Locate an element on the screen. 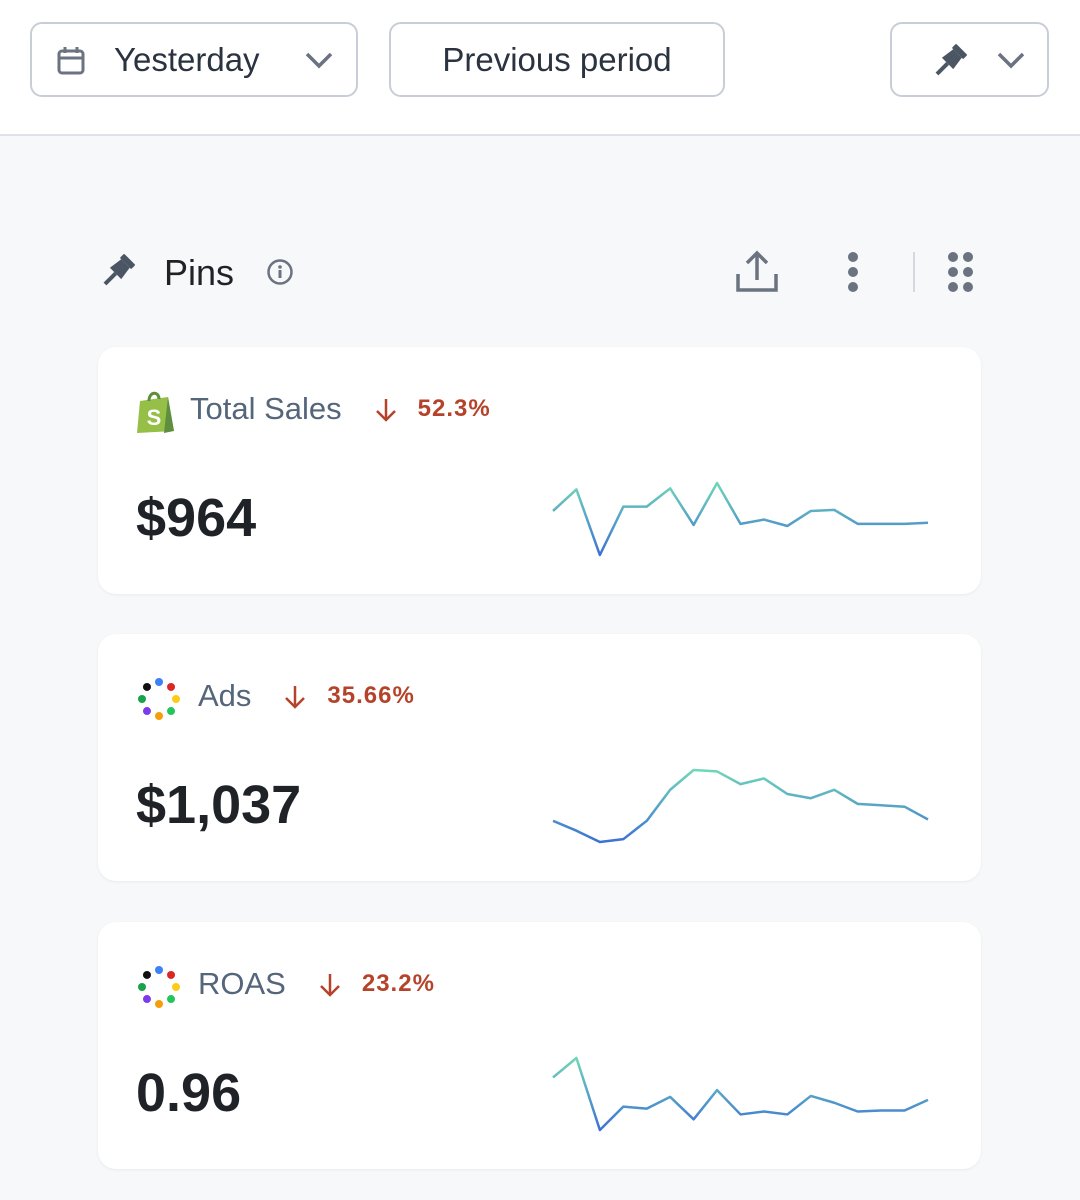 The width and height of the screenshot is (1080, 1200). metric-title: Total Sales is located at coordinates (266, 408).